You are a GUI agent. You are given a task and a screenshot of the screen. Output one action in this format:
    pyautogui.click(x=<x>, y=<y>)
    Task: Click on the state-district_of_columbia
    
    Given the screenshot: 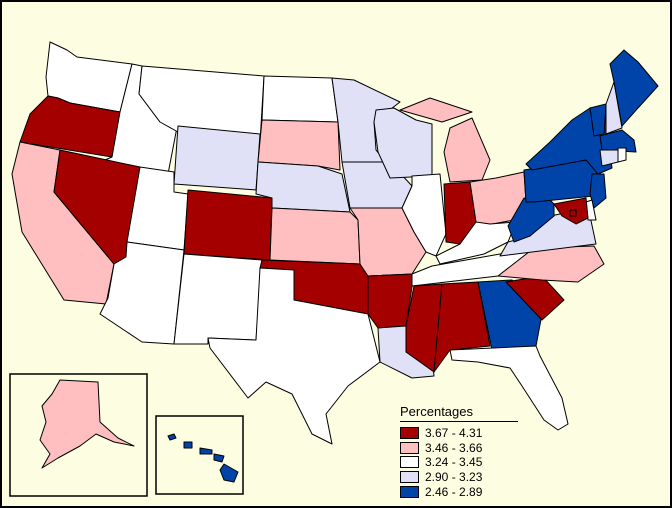 What is the action you would take?
    pyautogui.click(x=573, y=213)
    